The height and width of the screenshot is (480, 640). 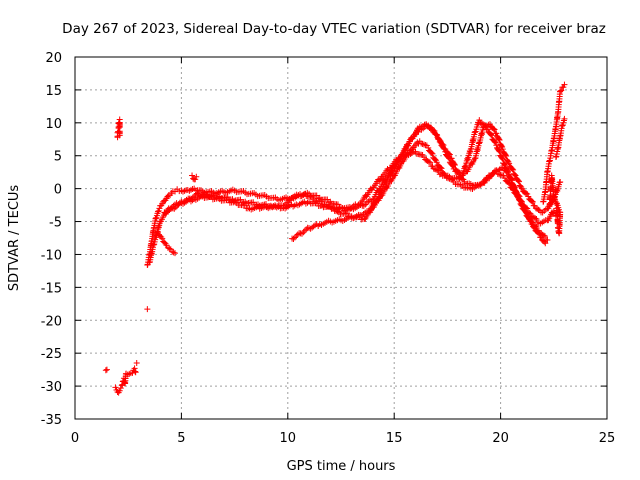 What do you see at coordinates (53, 91) in the screenshot?
I see `y-tick-label: 15` at bounding box center [53, 91].